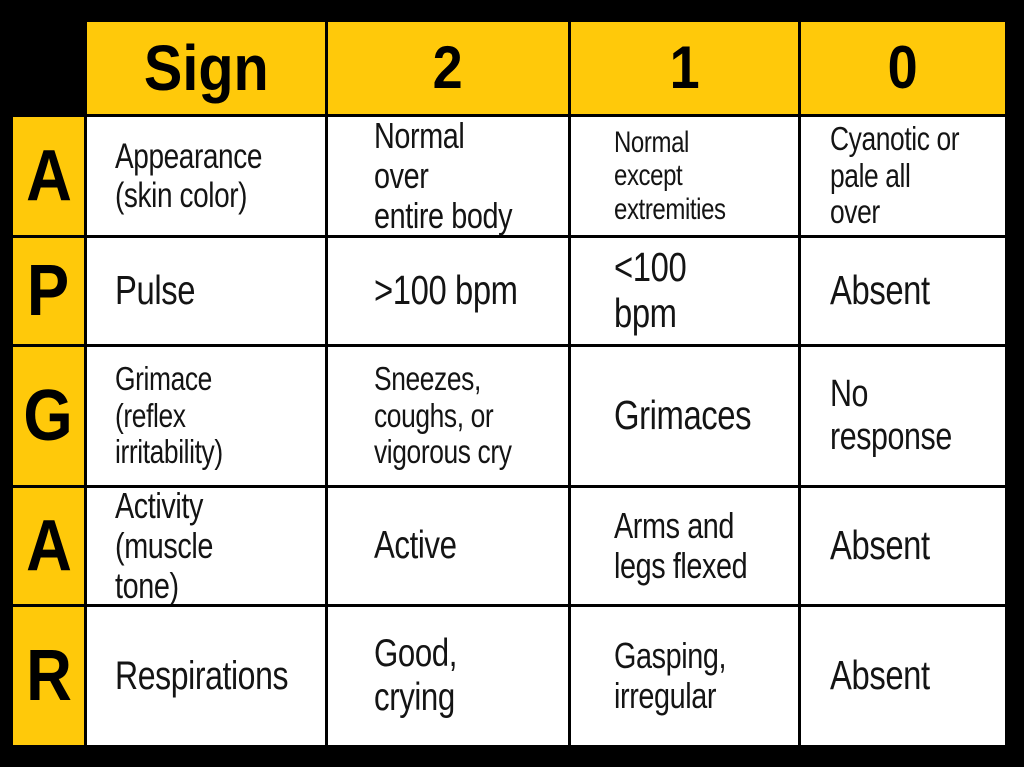 The height and width of the screenshot is (767, 1024). I want to click on score0-cell-pulse: Absent, so click(903, 291).